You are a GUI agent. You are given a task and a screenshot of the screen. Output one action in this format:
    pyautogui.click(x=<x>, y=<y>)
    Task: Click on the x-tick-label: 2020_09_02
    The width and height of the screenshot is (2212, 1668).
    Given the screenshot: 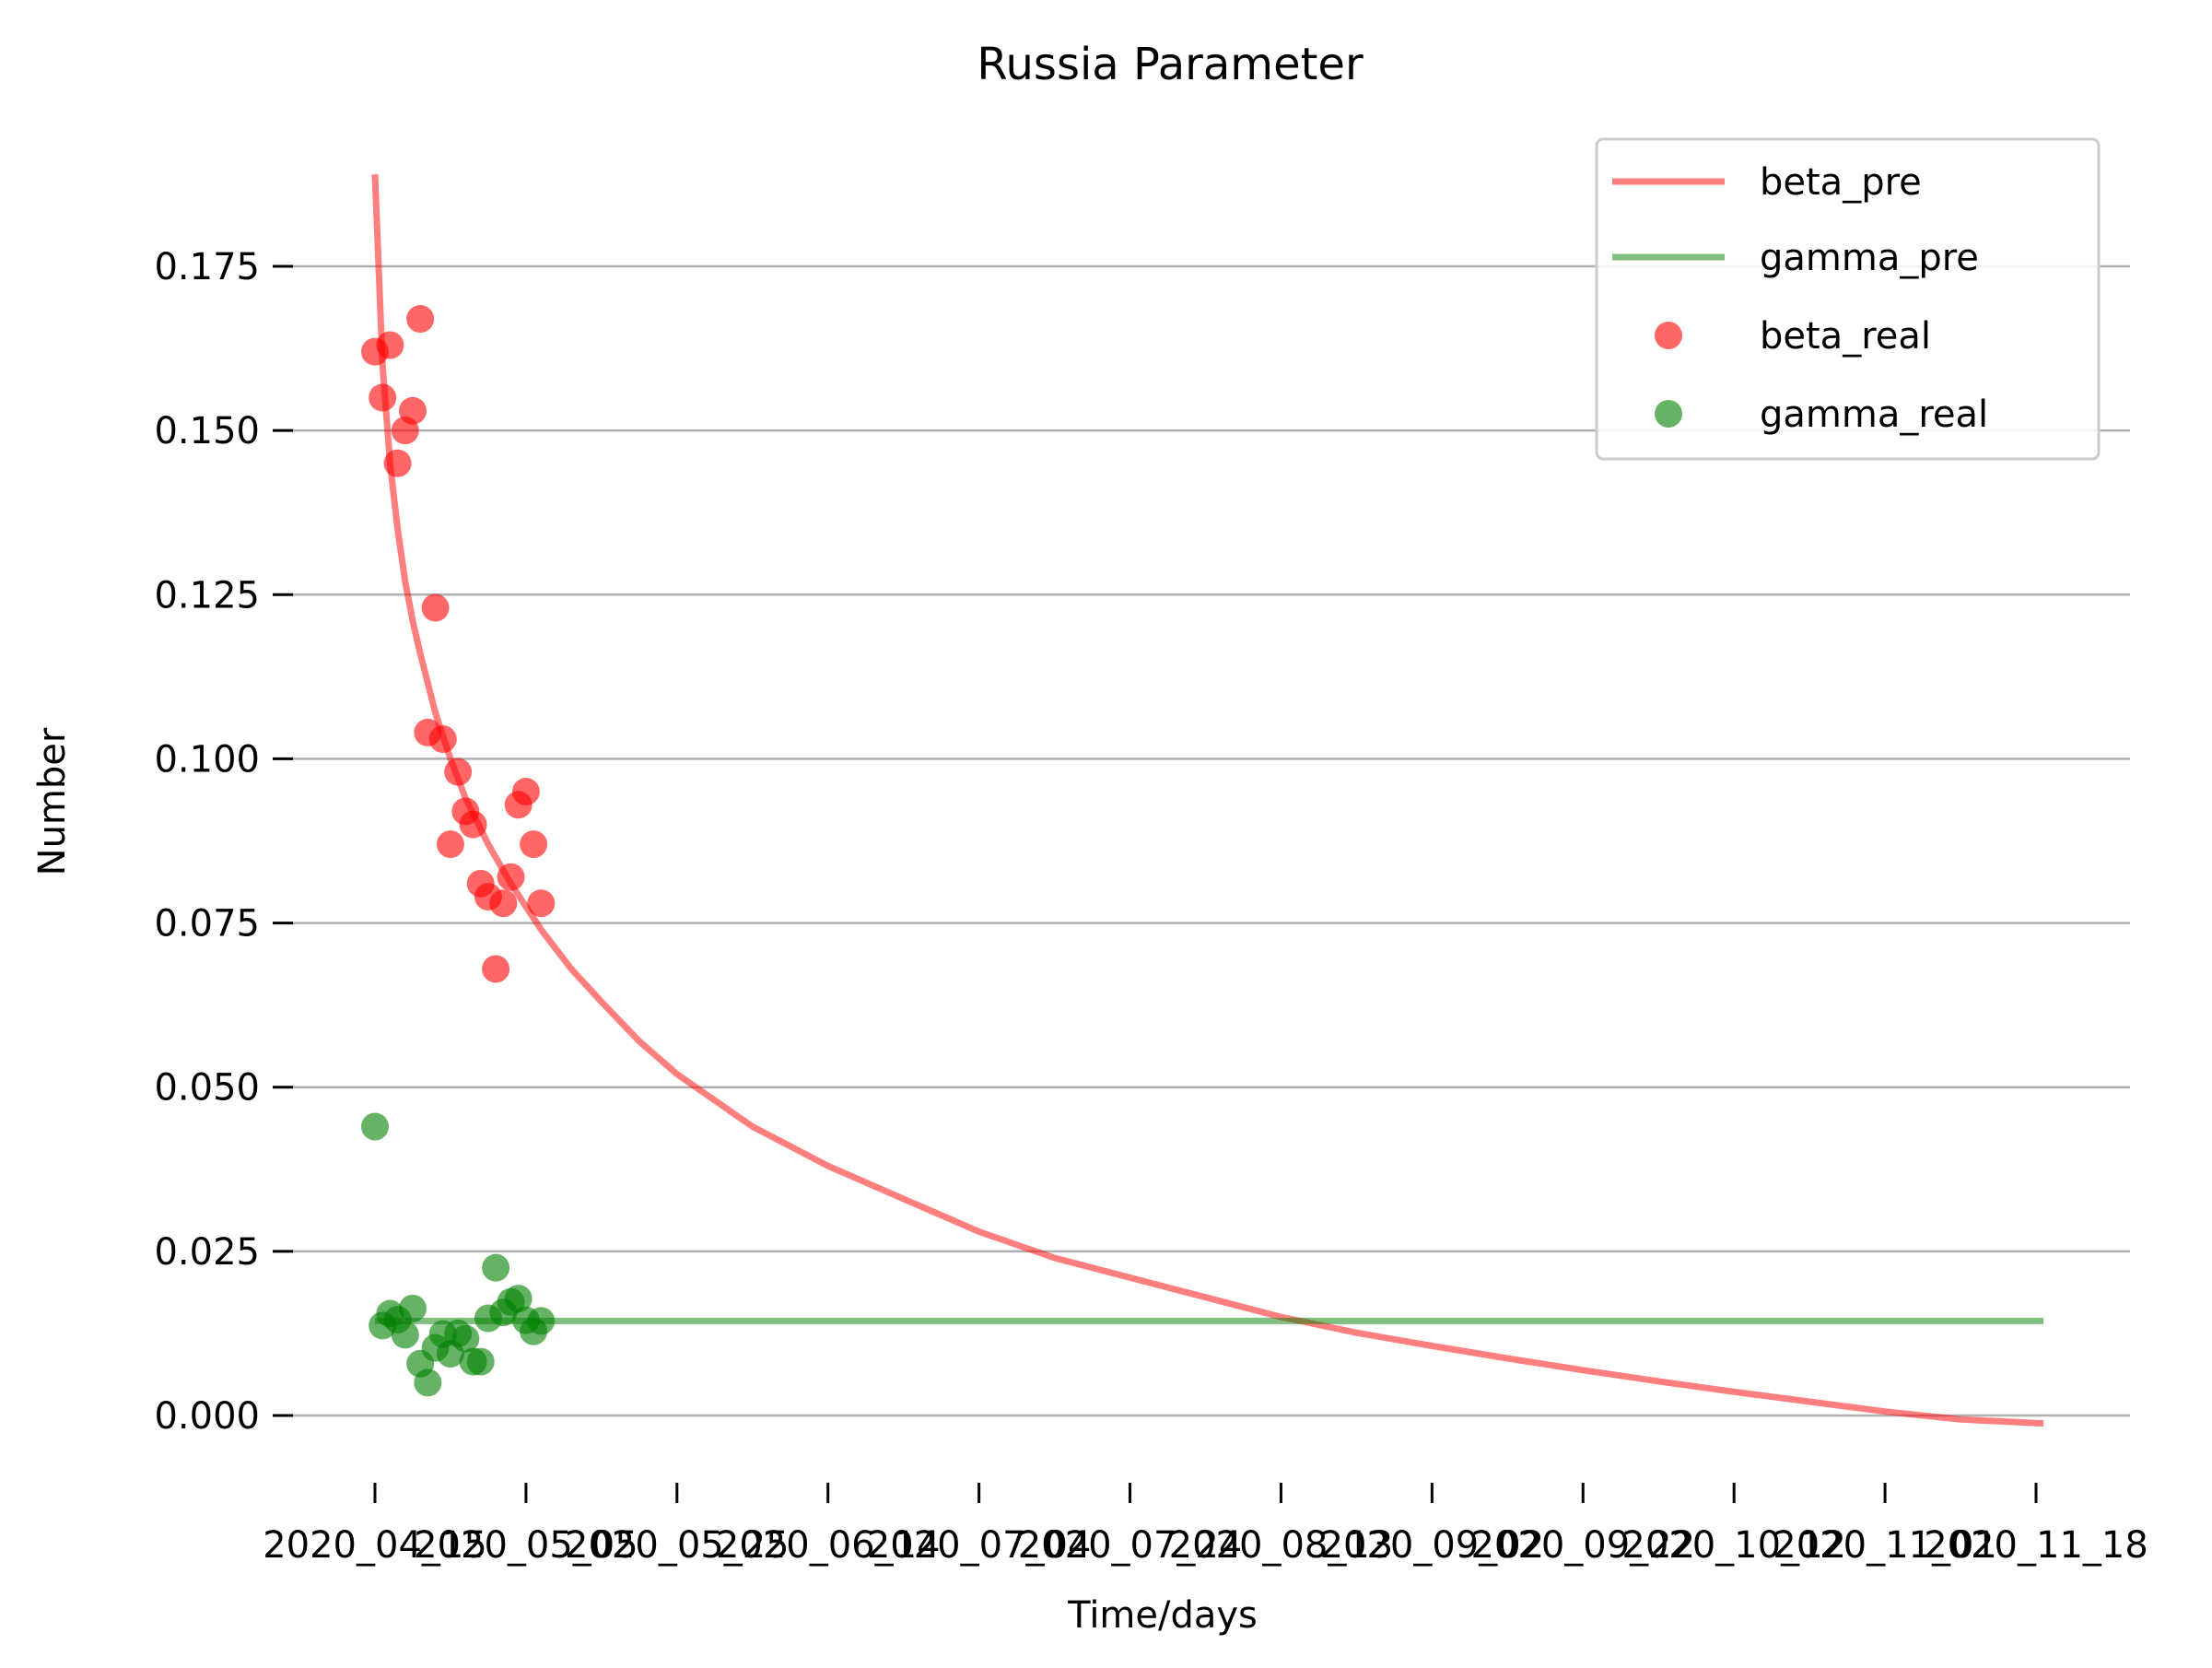 What is the action you would take?
    pyautogui.click(x=1432, y=1545)
    